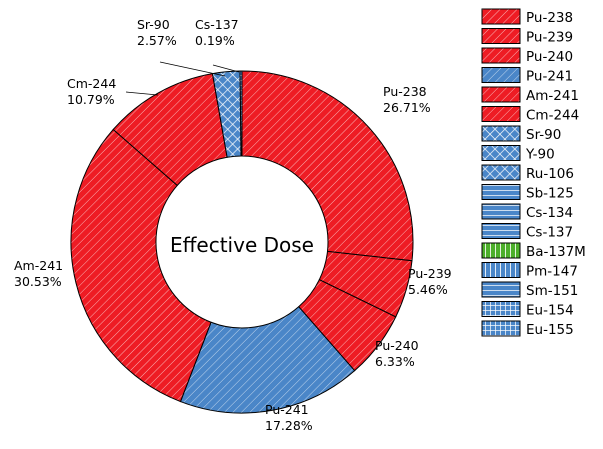 This screenshot has width=603, height=449. I want to click on slice-label-pu-239: Pu-239 5.46%, so click(430, 281).